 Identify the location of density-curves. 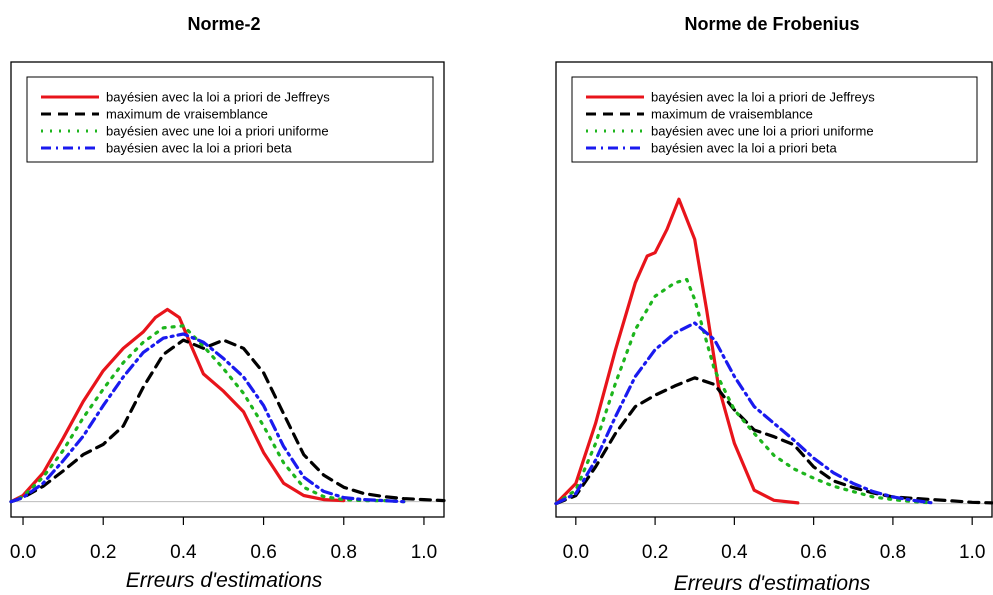
(227, 405).